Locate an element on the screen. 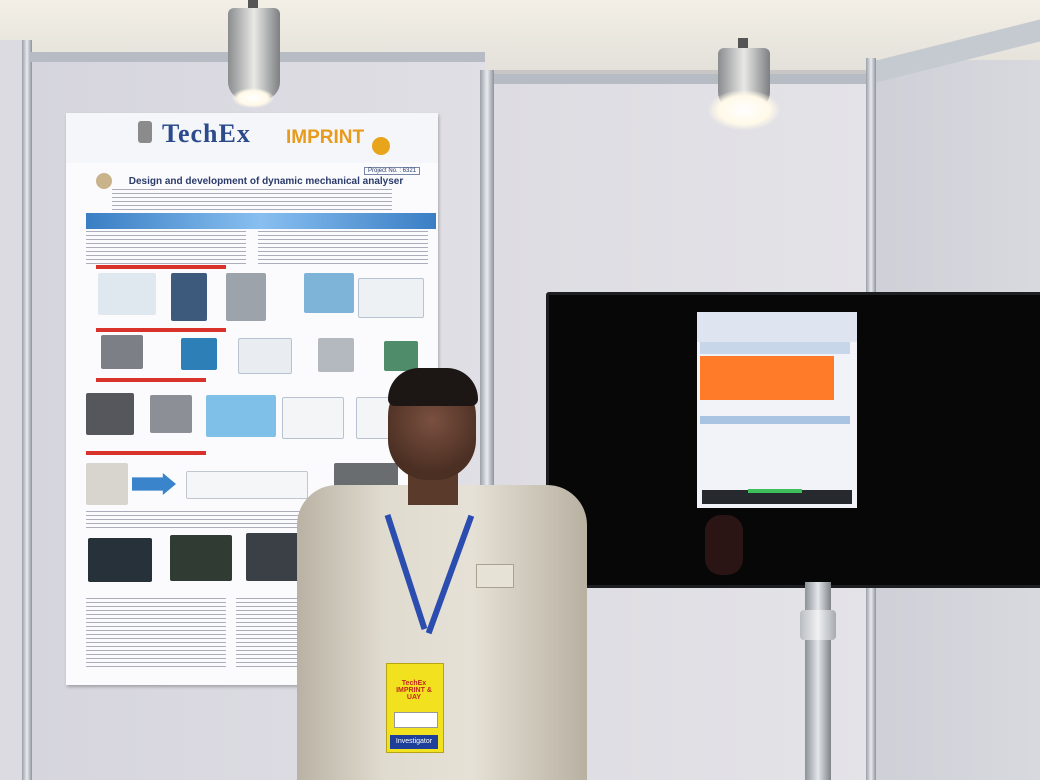  booth-pole is located at coordinates (27, 410).